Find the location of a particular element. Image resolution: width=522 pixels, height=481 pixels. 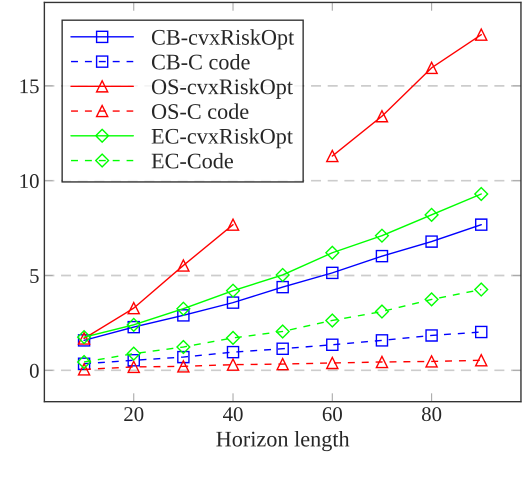

legend-label: CB-cvxRiskOpt is located at coordinates (223, 39).